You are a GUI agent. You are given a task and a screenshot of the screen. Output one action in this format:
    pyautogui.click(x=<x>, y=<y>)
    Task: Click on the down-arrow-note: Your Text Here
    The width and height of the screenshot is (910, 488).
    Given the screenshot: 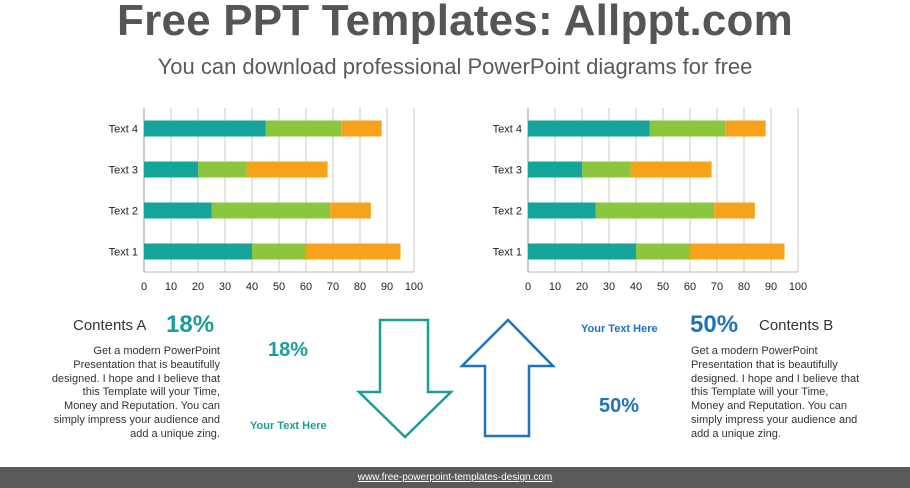 What is the action you would take?
    pyautogui.click(x=288, y=426)
    